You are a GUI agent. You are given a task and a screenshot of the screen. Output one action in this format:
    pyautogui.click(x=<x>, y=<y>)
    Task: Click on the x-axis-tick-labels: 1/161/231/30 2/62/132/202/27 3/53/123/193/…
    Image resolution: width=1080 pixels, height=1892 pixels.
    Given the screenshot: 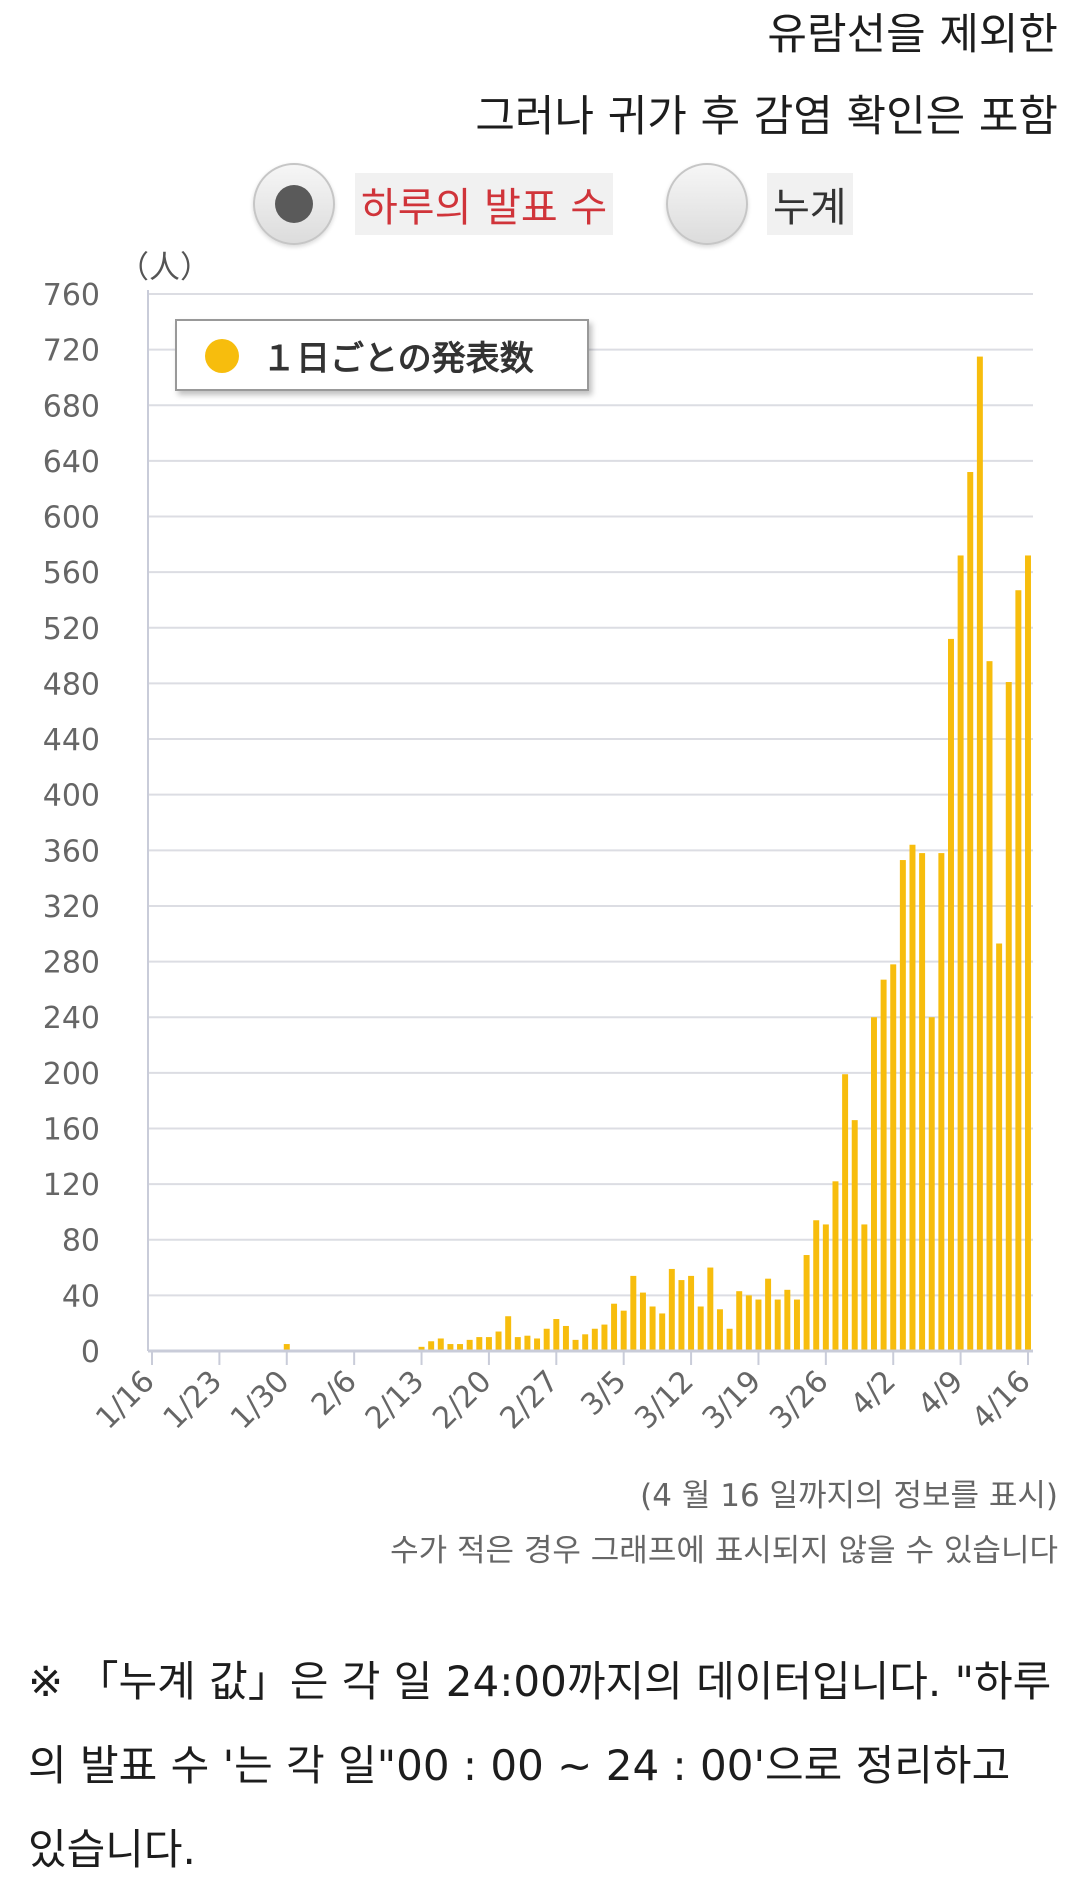 What is the action you would take?
    pyautogui.click(x=563, y=1400)
    